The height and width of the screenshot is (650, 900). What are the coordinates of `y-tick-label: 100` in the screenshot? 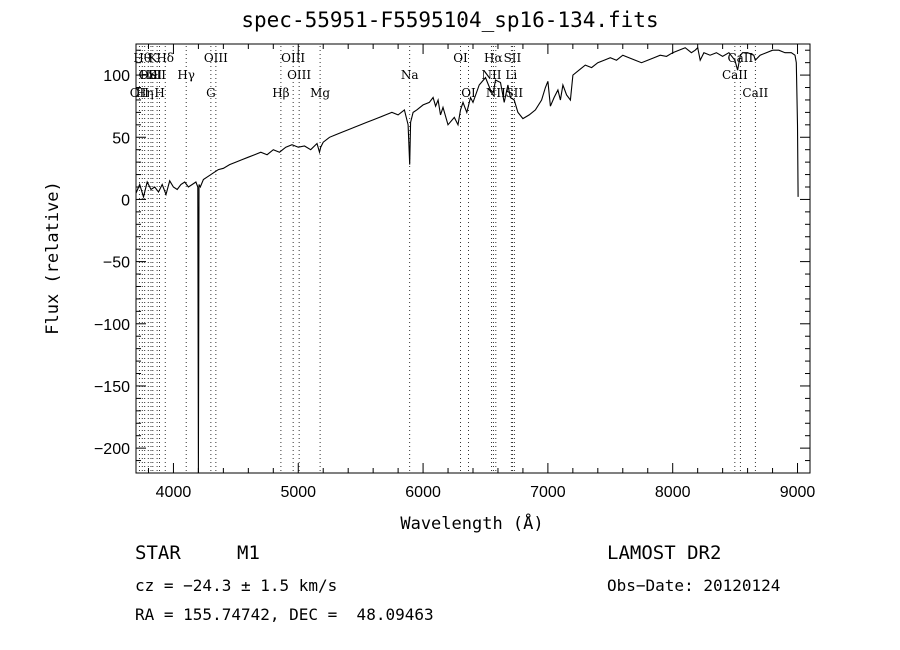 It's located at (116, 76).